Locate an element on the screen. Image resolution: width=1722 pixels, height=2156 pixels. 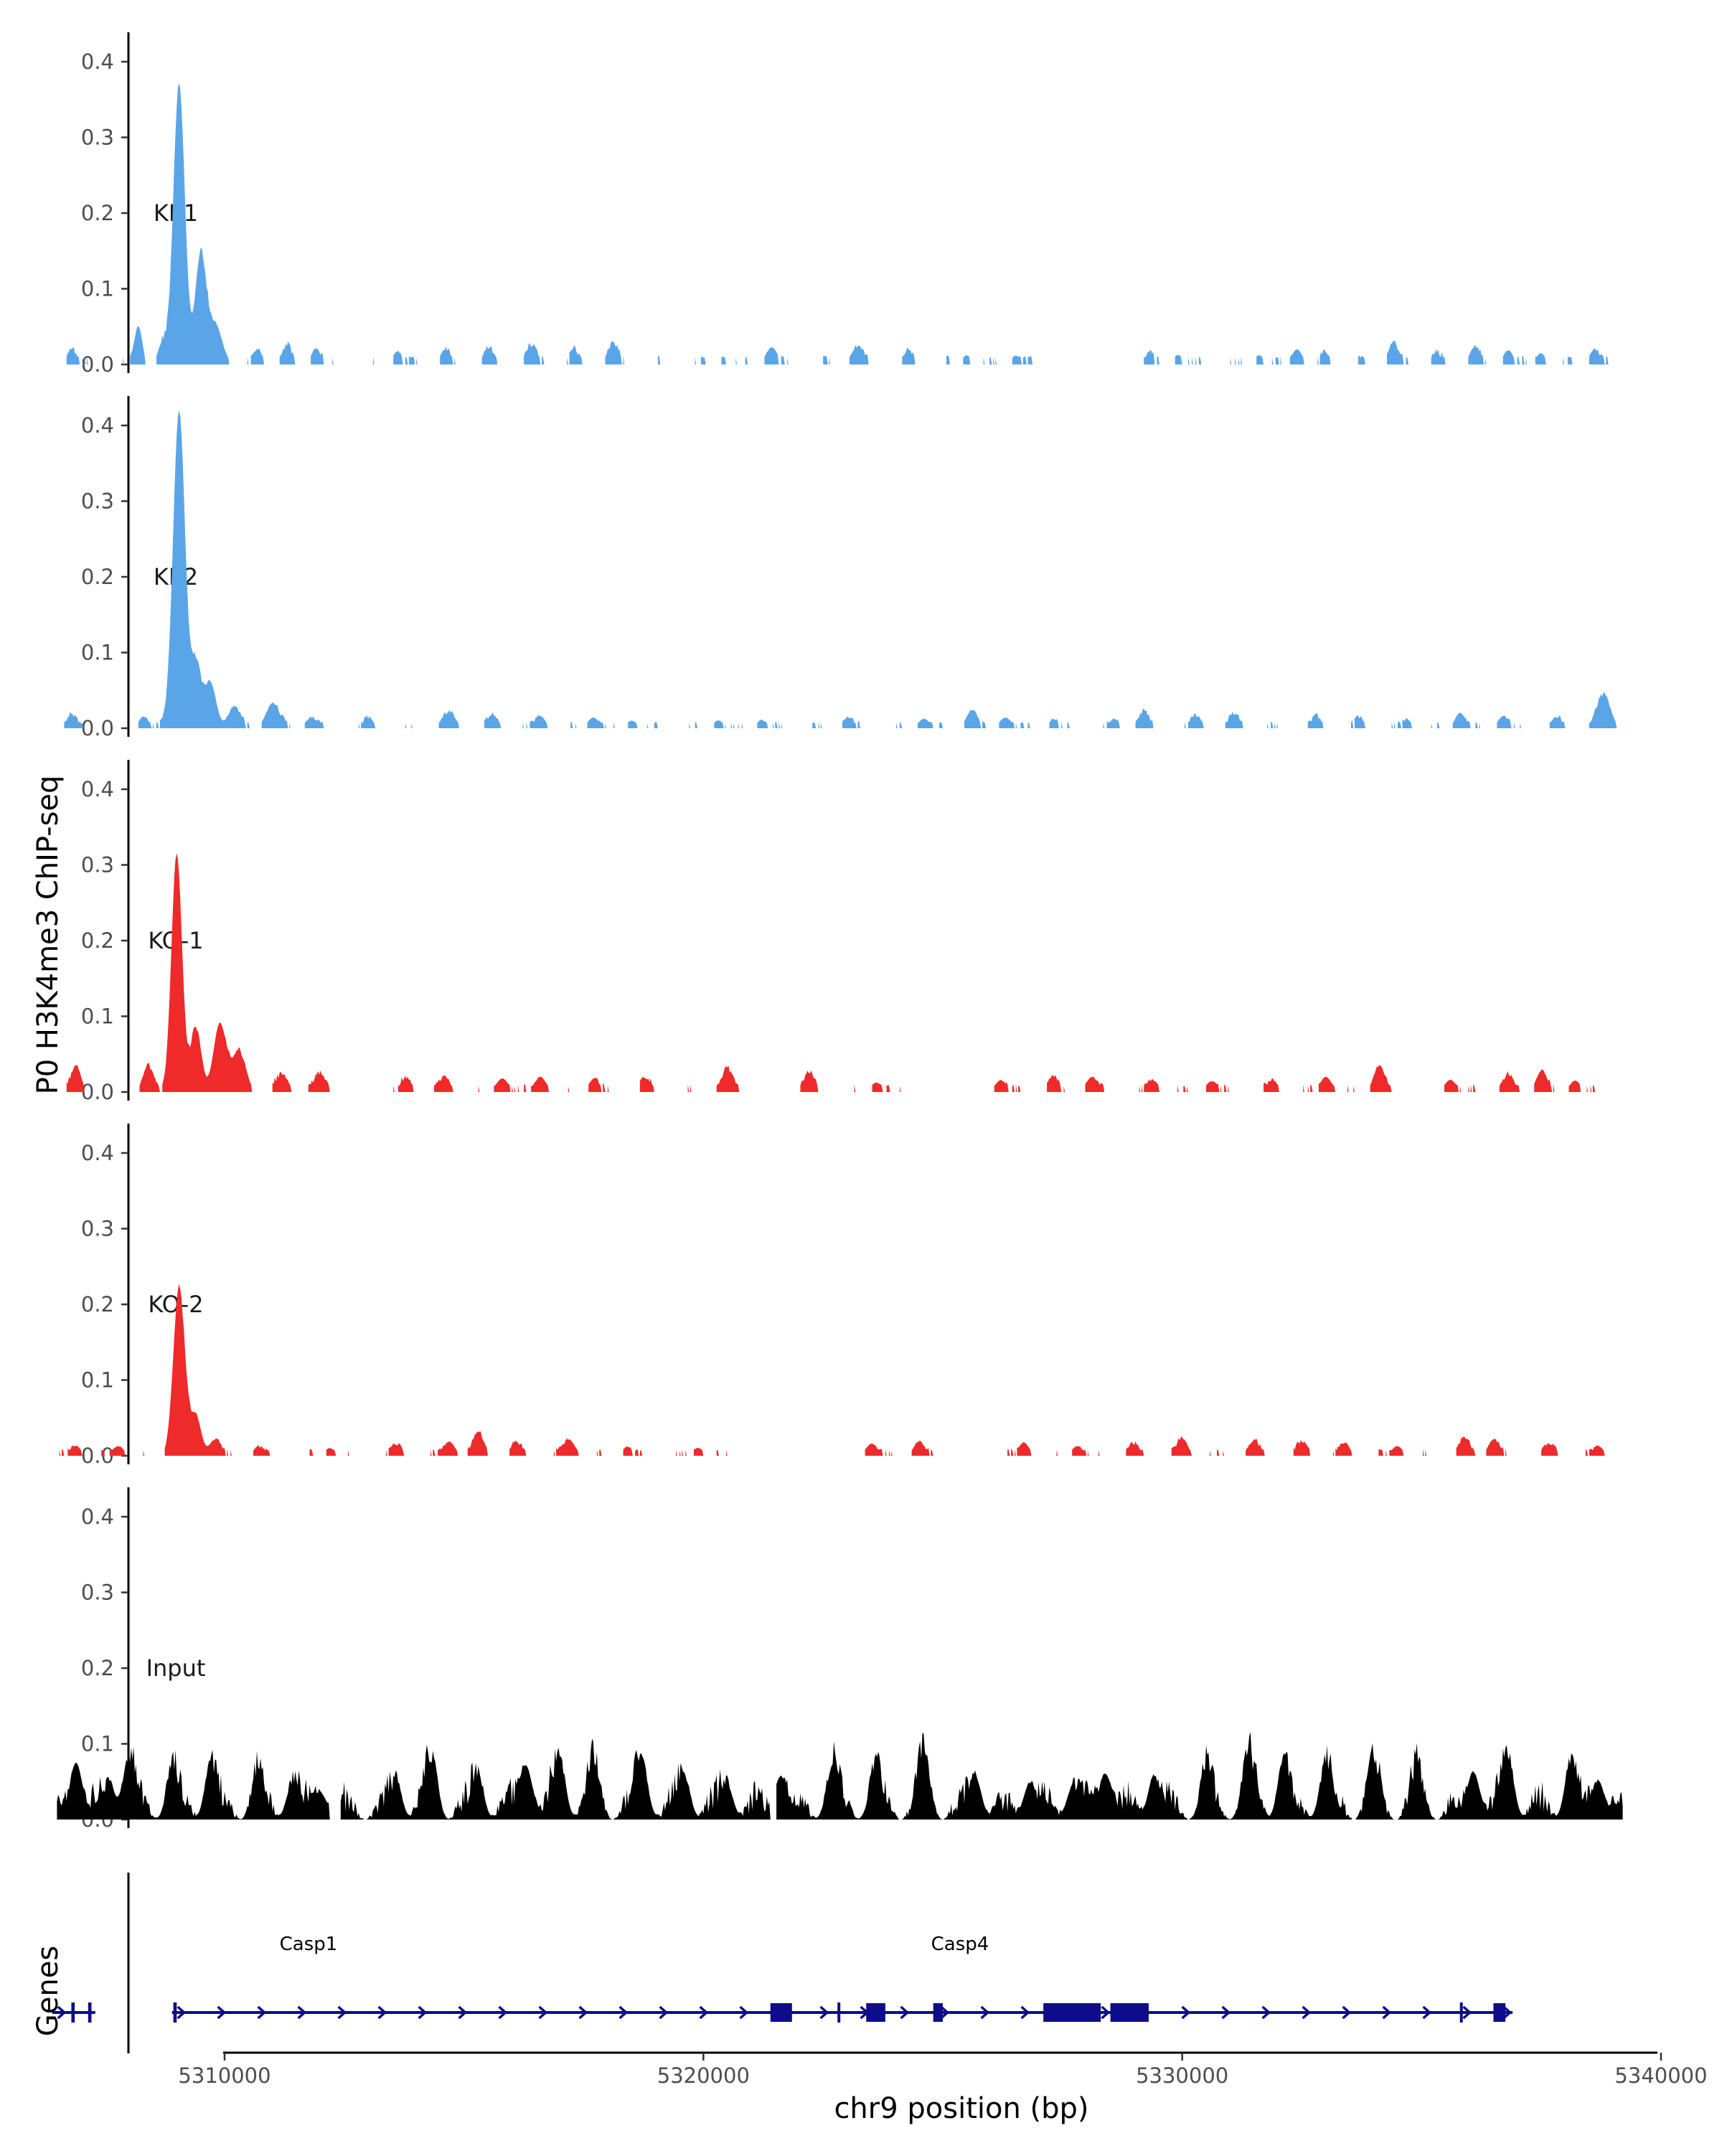
track-ko-1: 0.00.10.20.30.4KO-1 is located at coordinates (831, 932).